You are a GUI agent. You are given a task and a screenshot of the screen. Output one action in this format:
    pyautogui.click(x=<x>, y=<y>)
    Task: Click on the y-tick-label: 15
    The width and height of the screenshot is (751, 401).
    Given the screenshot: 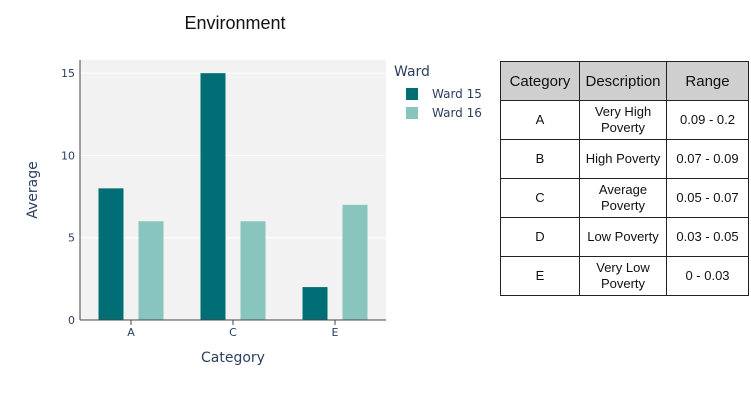 What is the action you would take?
    pyautogui.click(x=68, y=73)
    